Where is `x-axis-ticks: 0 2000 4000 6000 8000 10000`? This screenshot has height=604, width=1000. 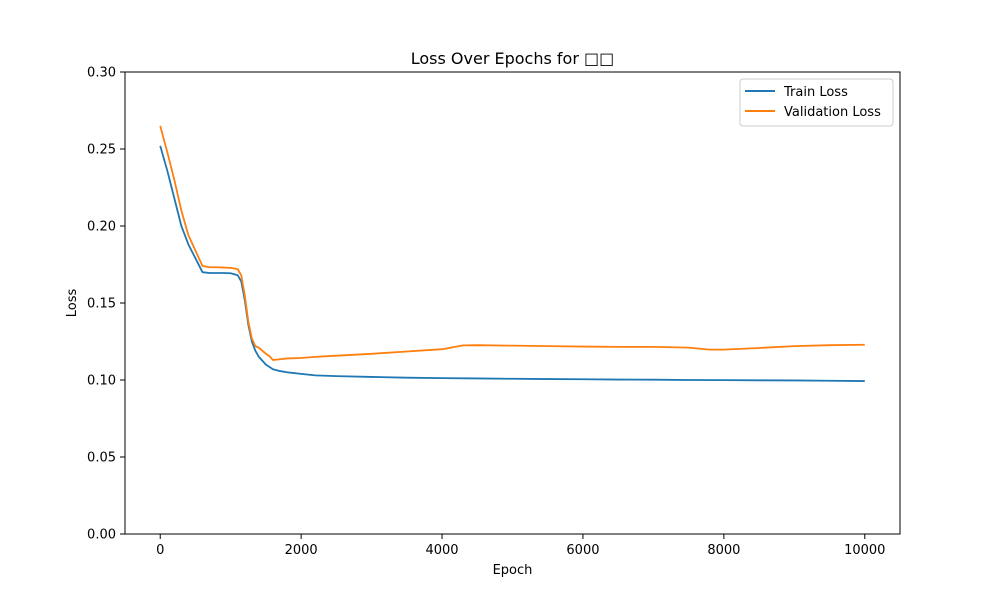
x-axis-ticks: 0 2000 4000 6000 8000 10000 is located at coordinates (520, 546).